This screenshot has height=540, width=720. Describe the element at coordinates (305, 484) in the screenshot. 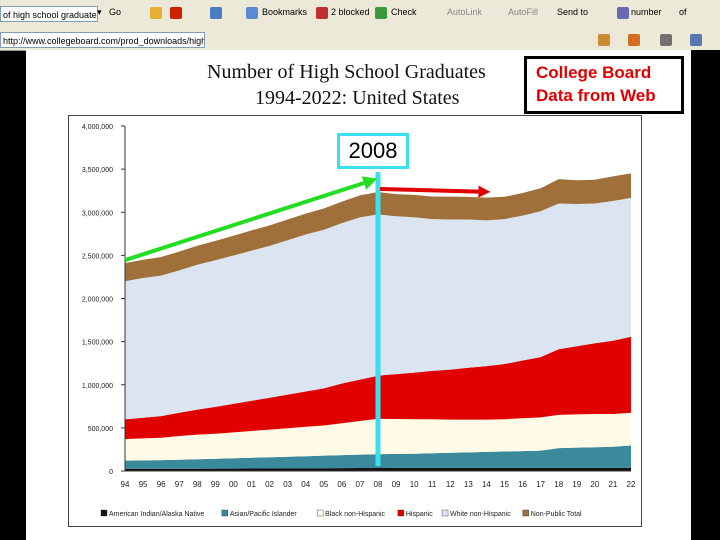

I see `x-tick-label: 04` at that location.